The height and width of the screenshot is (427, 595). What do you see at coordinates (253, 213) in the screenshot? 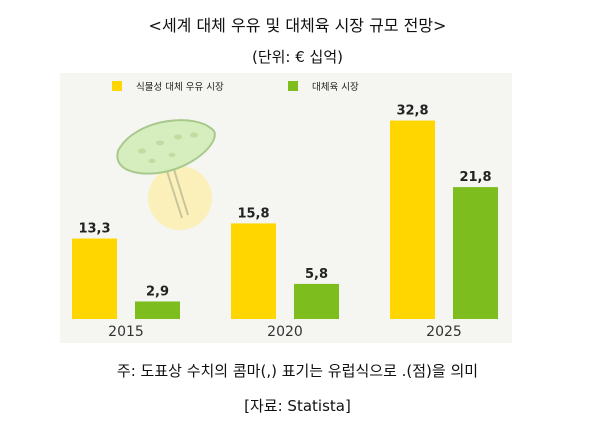
I see `data-label-milk-2020: 15,8` at bounding box center [253, 213].